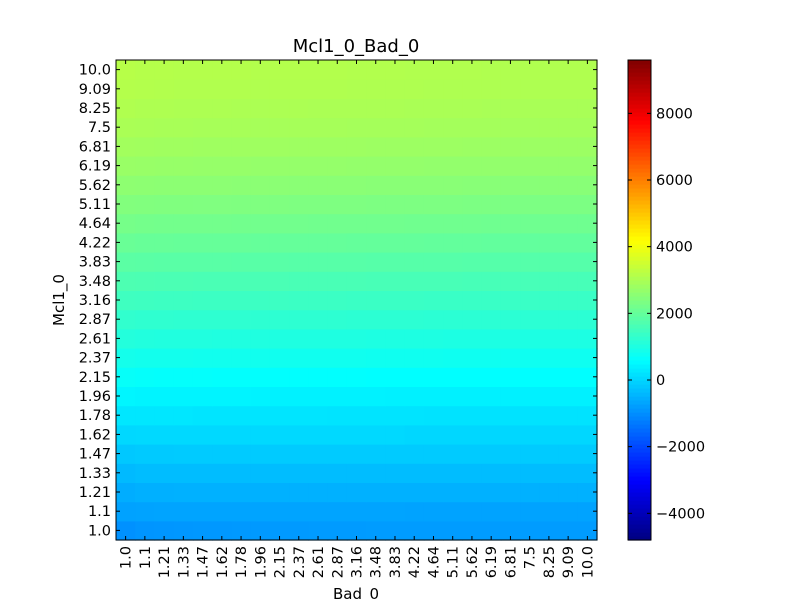 The image size is (800, 604). Describe the element at coordinates (588, 562) in the screenshot. I see `x-tick-label: 10.0` at that location.